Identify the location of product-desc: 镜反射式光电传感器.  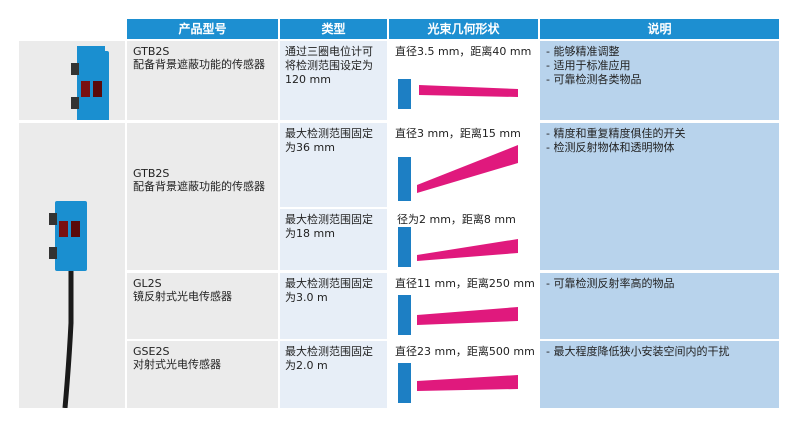
(182, 296).